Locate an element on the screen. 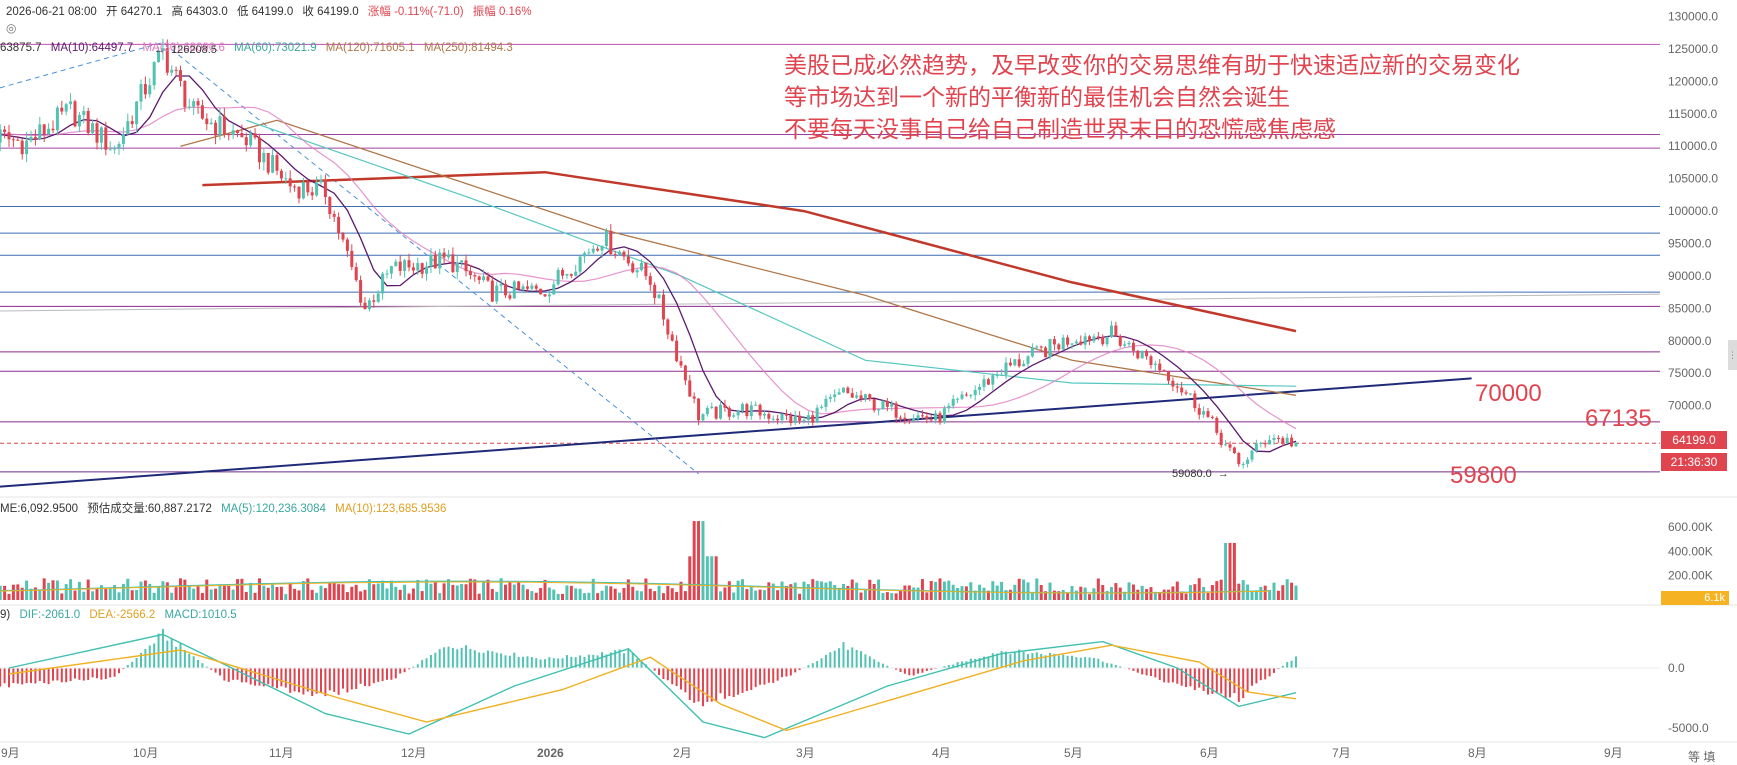 The height and width of the screenshot is (765, 1737). ma-legend-10: MA(10):64497.7 is located at coordinates (92, 48).